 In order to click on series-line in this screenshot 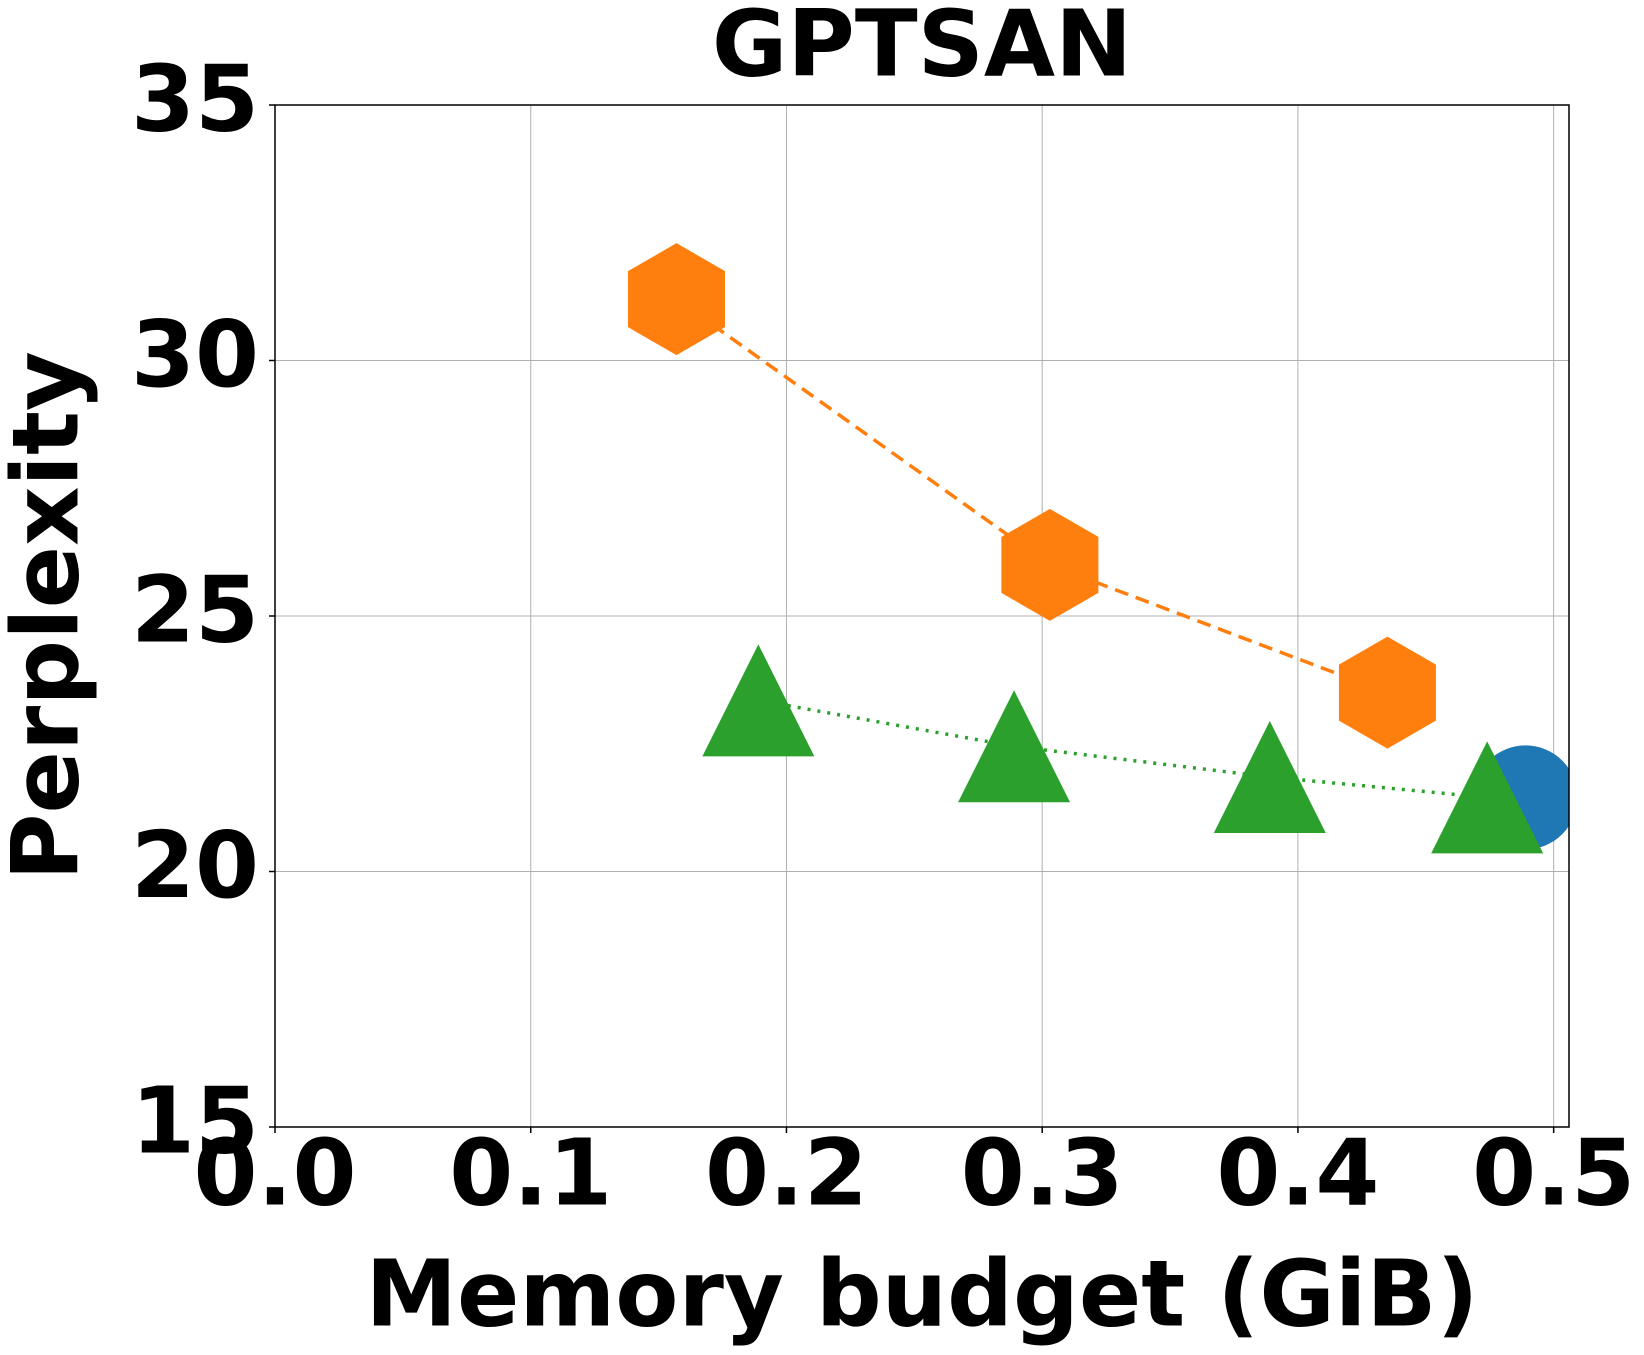, I will do `click(1032, 496)`.